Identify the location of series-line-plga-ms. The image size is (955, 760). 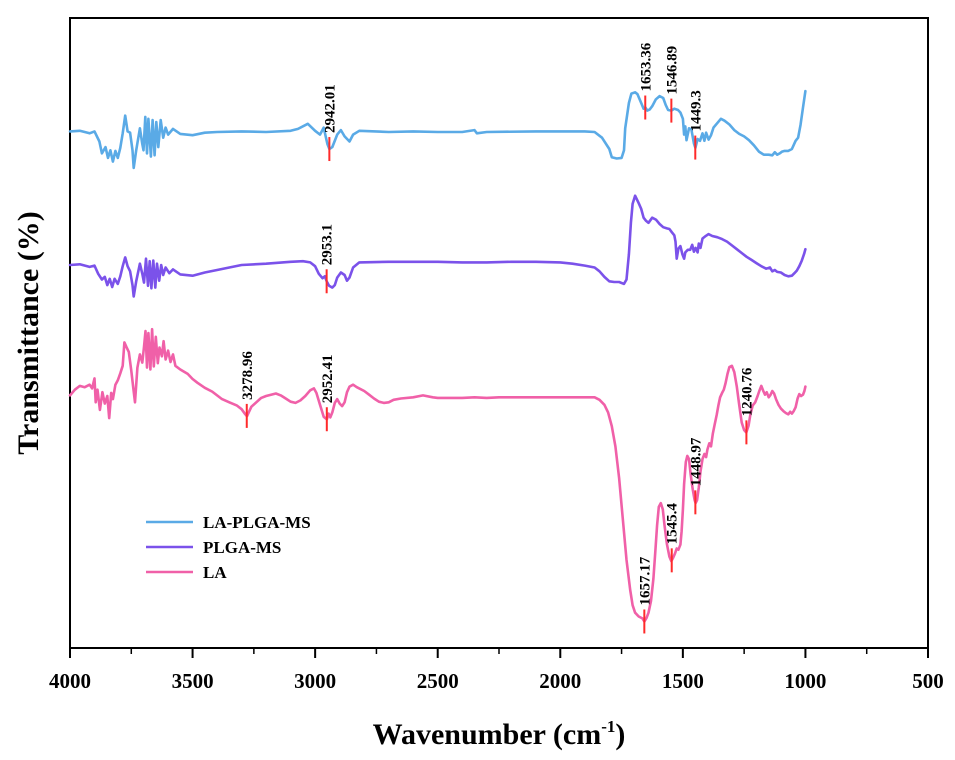
(437, 246).